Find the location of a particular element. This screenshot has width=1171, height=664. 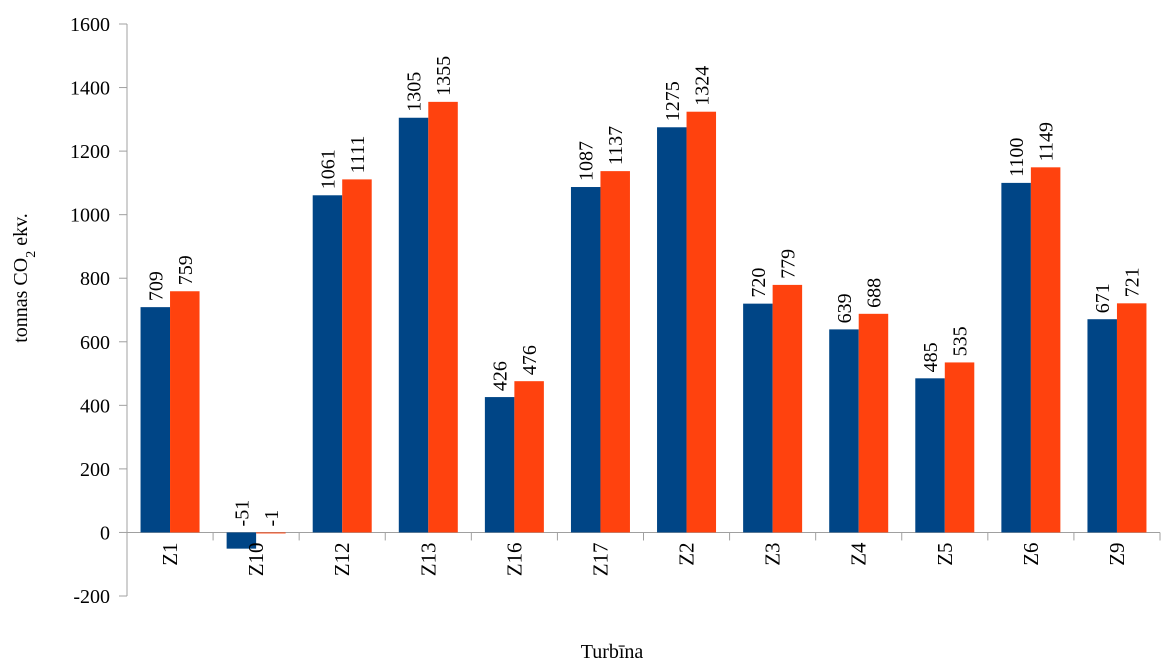

data-label: 1355 is located at coordinates (444, 76).